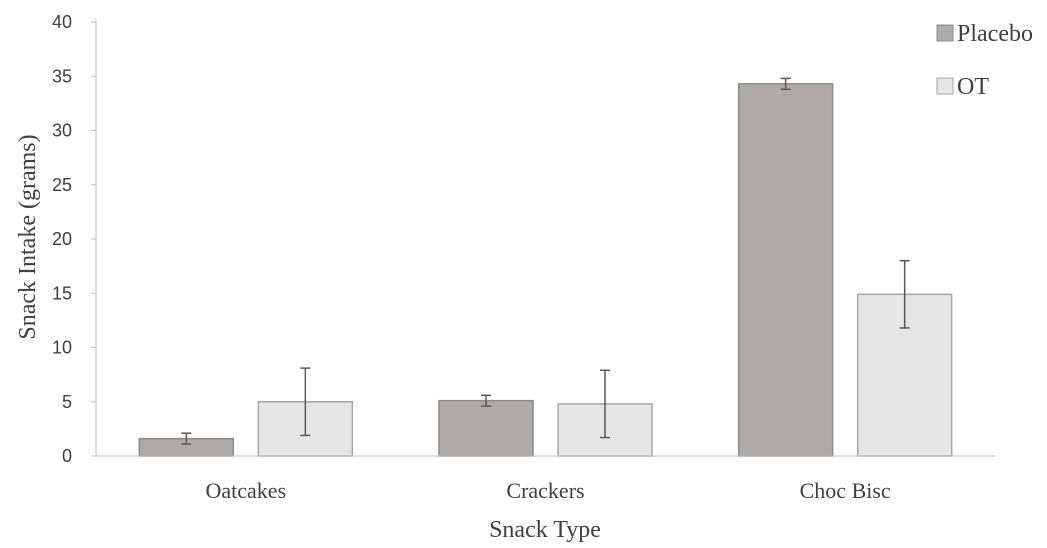 The image size is (1047, 548). What do you see at coordinates (28, 236) in the screenshot?
I see `y-axis-title: Snack Intake (grams)` at bounding box center [28, 236].